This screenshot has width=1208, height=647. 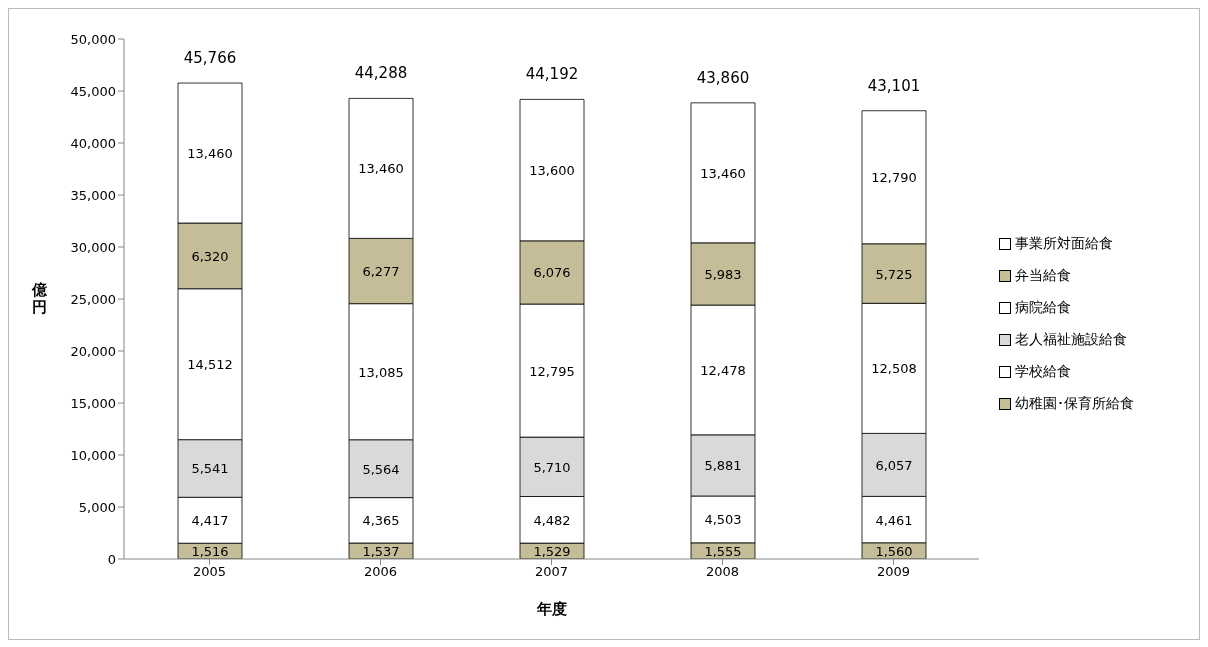 I want to click on data-label: 5,564, so click(x=381, y=469).